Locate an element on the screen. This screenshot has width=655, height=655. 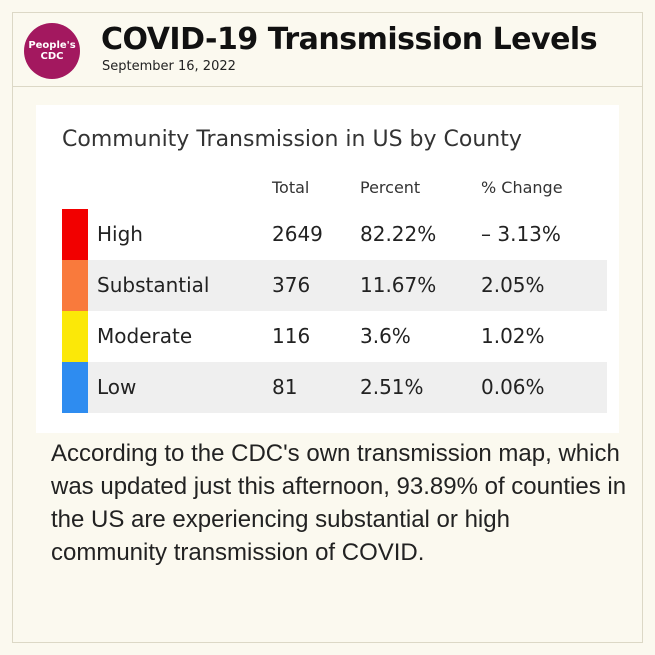
column-header-change: % Change is located at coordinates (522, 187).